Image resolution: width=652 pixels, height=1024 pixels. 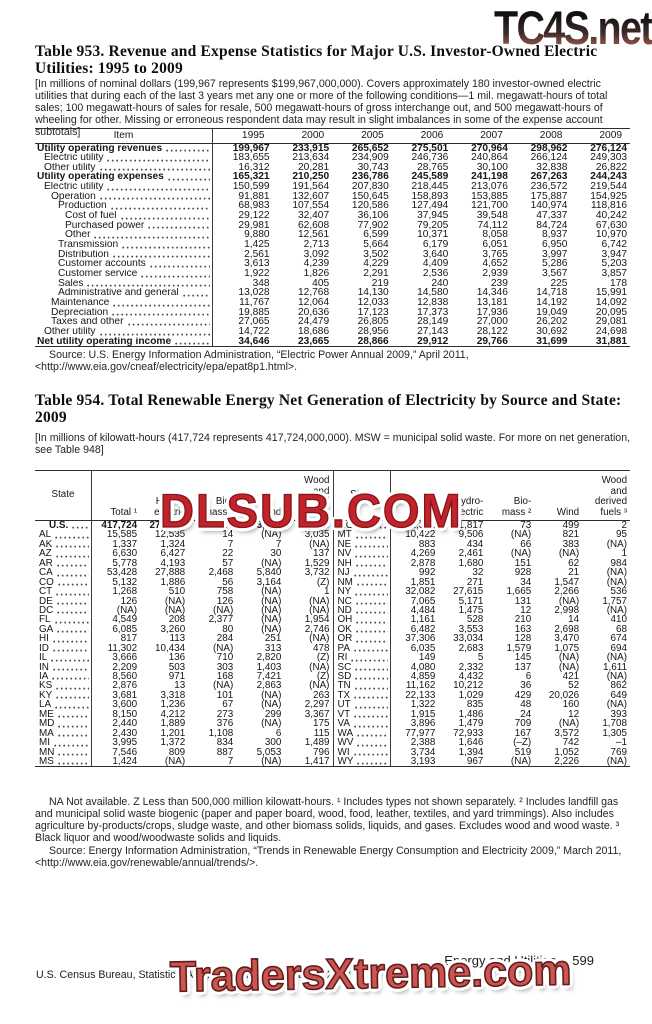 What do you see at coordinates (571, 544) in the screenshot?
I see `cell-value: 383` at bounding box center [571, 544].